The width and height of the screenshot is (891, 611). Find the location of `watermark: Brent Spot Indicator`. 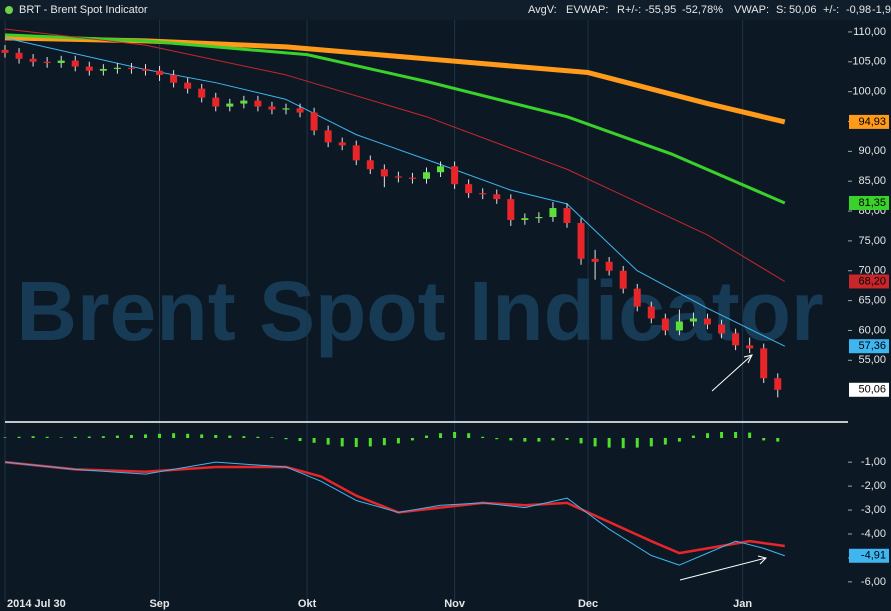

watermark: Brent Spot Indicator is located at coordinates (419, 311).